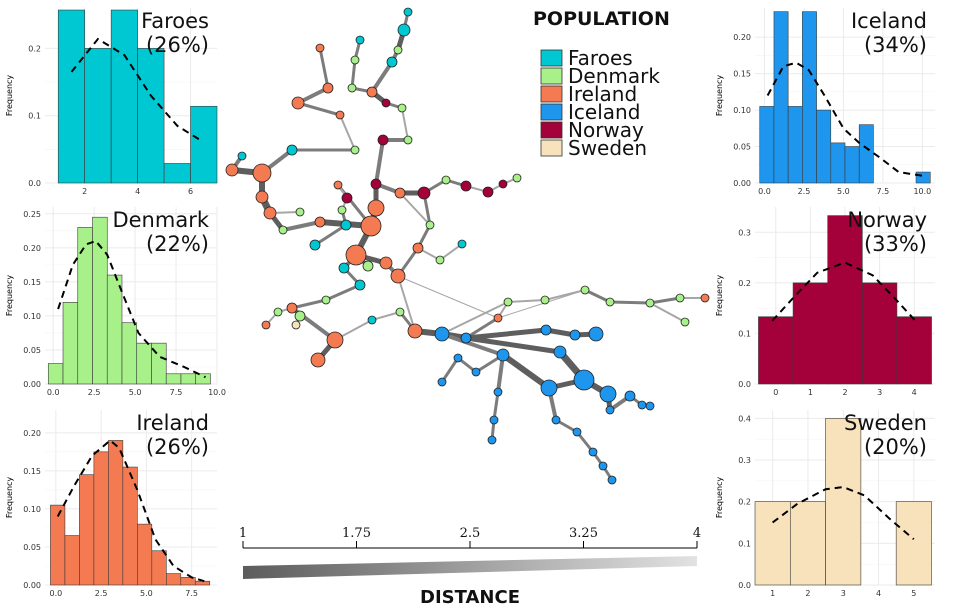  What do you see at coordinates (804, 191) in the screenshot?
I see `x-tick-label: 2.5` at bounding box center [804, 191].